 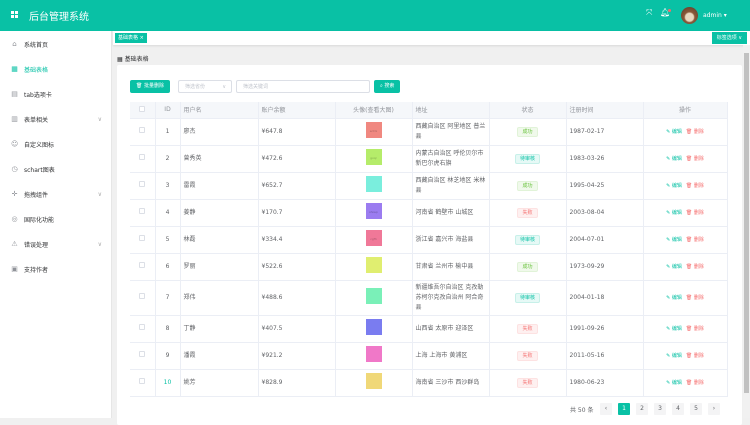 What do you see at coordinates (56, 94) in the screenshot?
I see `sidebar-item-2: ▤ tab选项卡` at bounding box center [56, 94].